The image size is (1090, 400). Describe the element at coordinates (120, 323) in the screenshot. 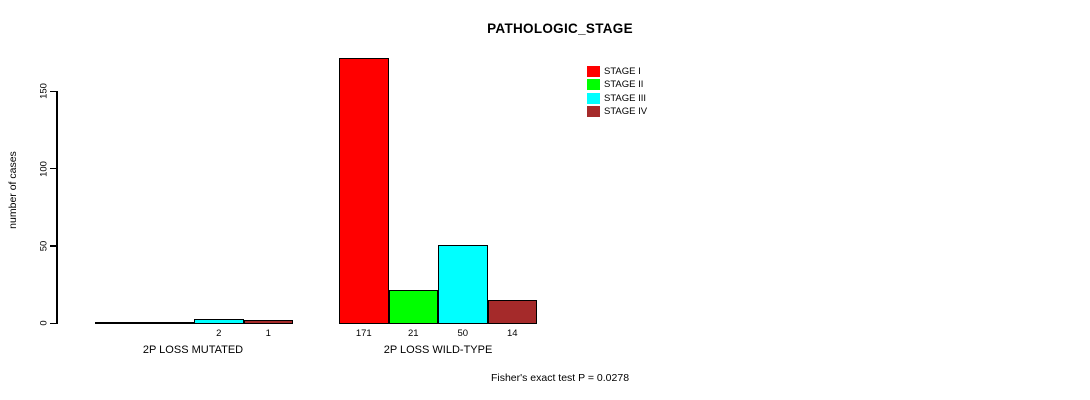

I see `bar-2p-loss-mutated-stage-i` at that location.